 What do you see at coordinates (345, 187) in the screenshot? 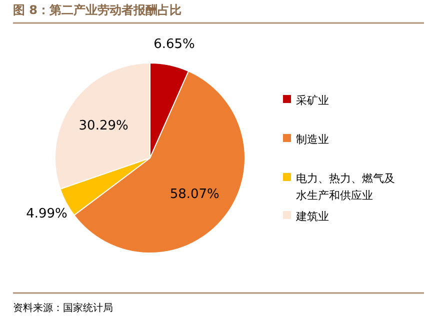
I see `legend-label: 电力、热力、燃气及水生产和供应业` at bounding box center [345, 187].